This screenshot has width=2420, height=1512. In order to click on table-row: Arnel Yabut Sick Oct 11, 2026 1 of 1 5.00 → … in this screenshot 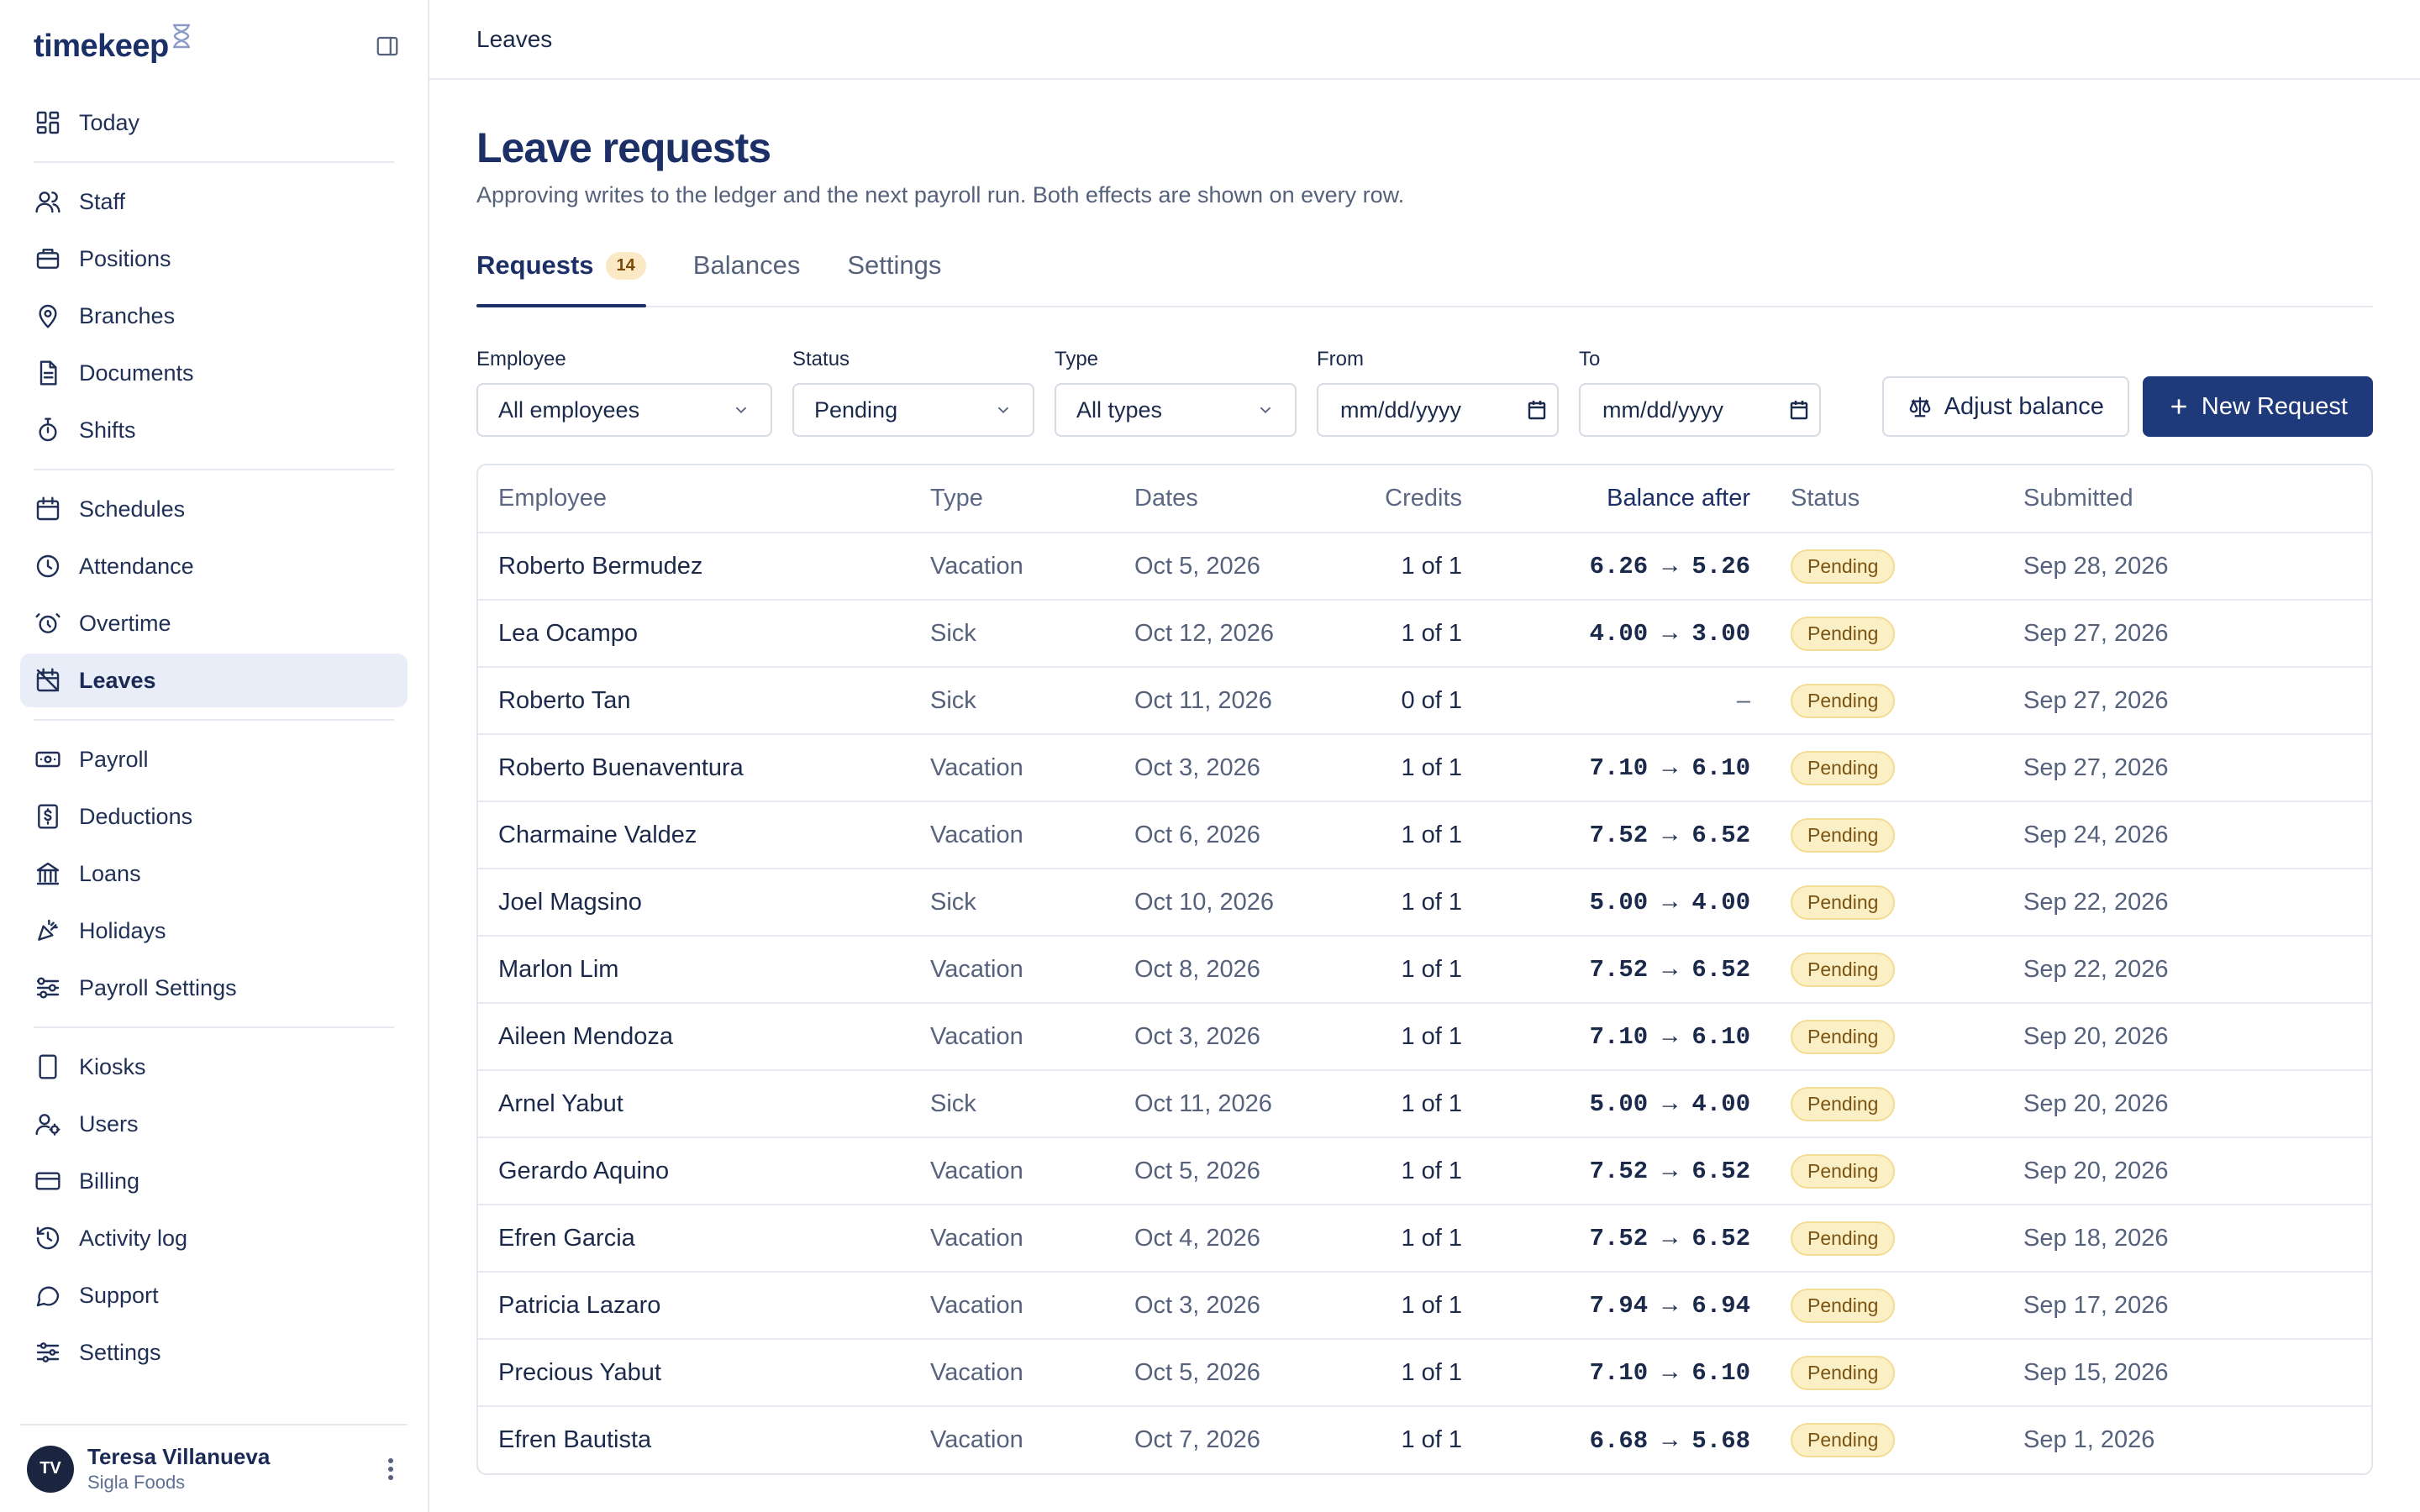, I will do `click(1424, 1104)`.